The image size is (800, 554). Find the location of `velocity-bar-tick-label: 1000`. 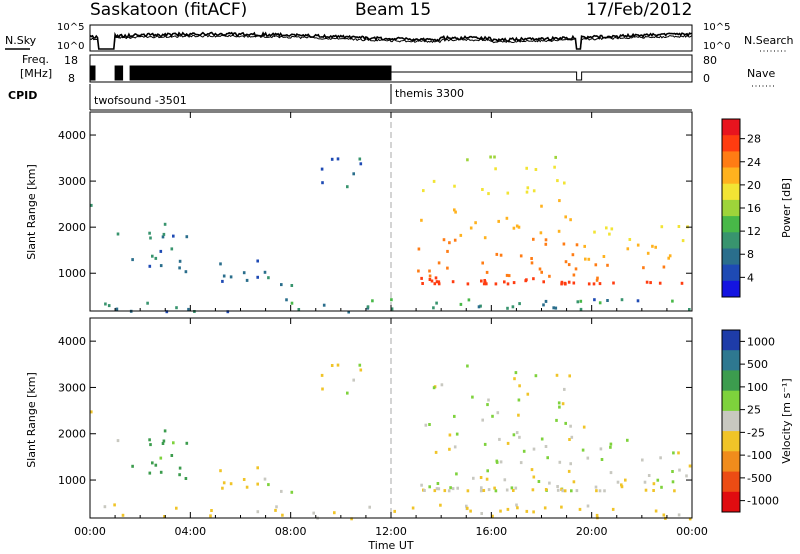

velocity-bar-tick-label: 1000 is located at coordinates (761, 341).